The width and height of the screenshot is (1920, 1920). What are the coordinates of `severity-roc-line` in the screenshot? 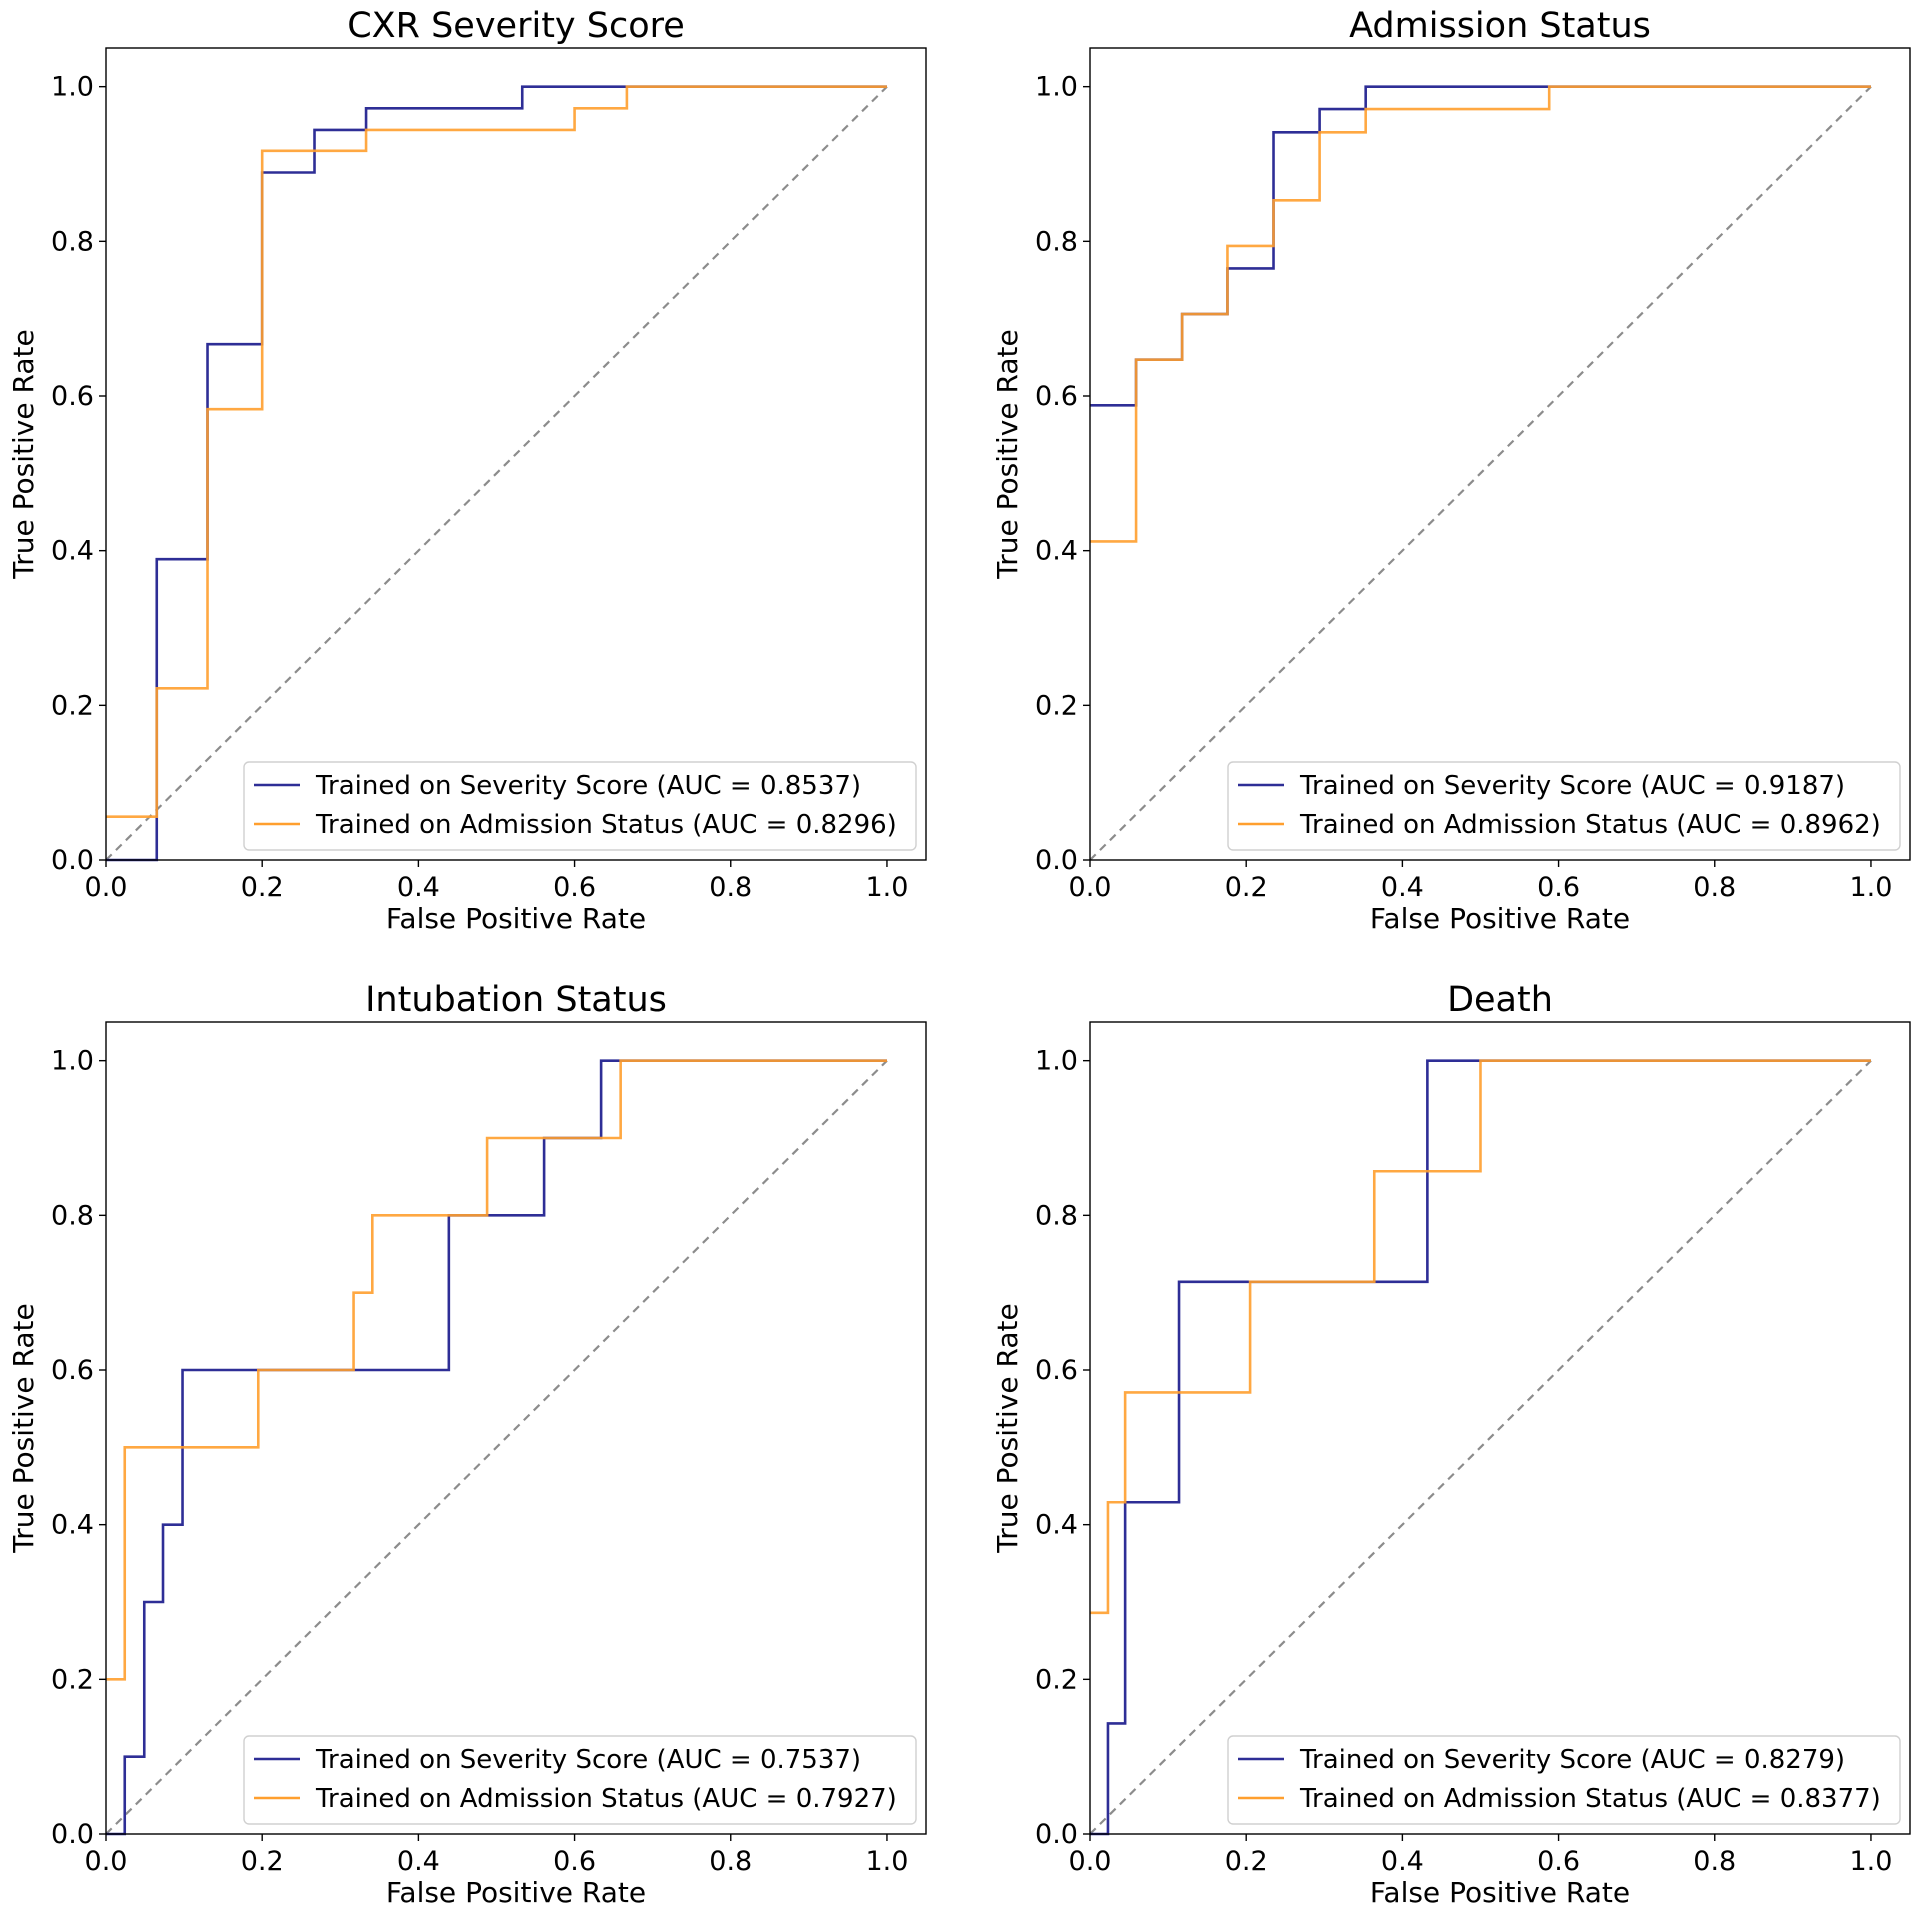 It's located at (1480, 246).